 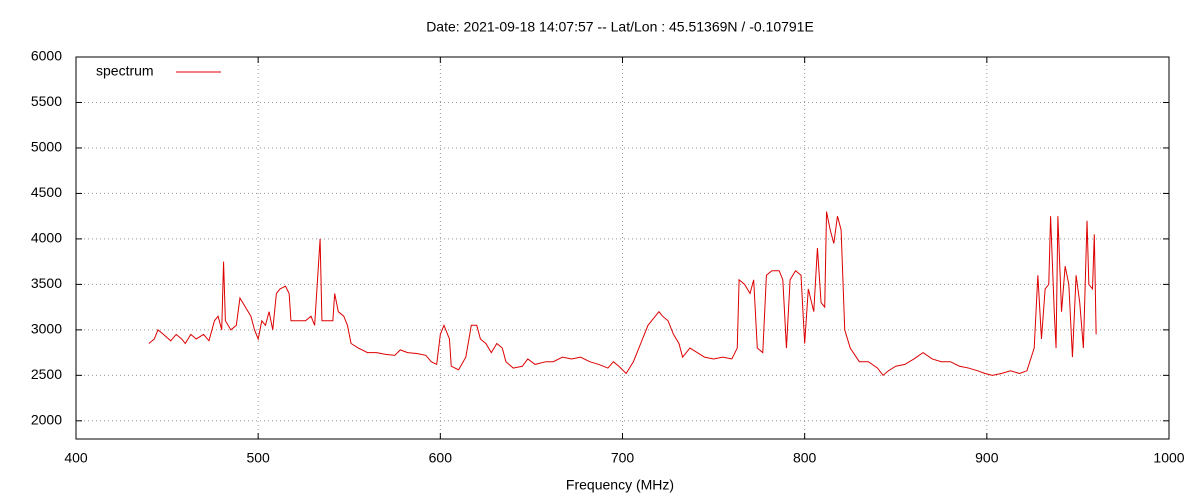 What do you see at coordinates (441, 458) in the screenshot?
I see `x-tick-label: 600` at bounding box center [441, 458].